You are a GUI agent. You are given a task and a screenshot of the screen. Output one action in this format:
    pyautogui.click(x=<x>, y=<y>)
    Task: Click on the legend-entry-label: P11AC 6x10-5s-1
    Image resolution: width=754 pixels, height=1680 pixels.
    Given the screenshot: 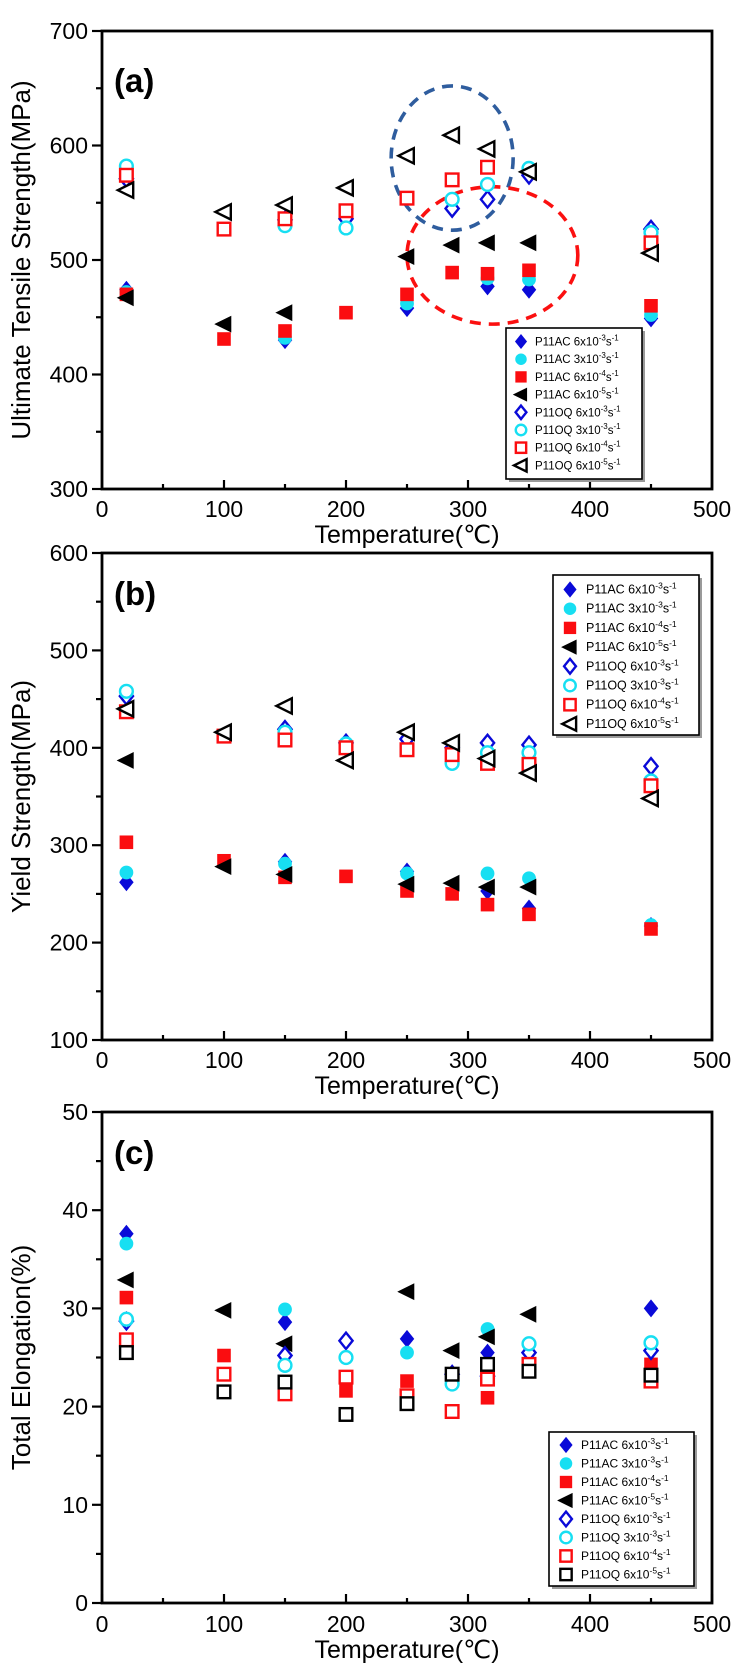 What is the action you would take?
    pyautogui.click(x=625, y=1500)
    